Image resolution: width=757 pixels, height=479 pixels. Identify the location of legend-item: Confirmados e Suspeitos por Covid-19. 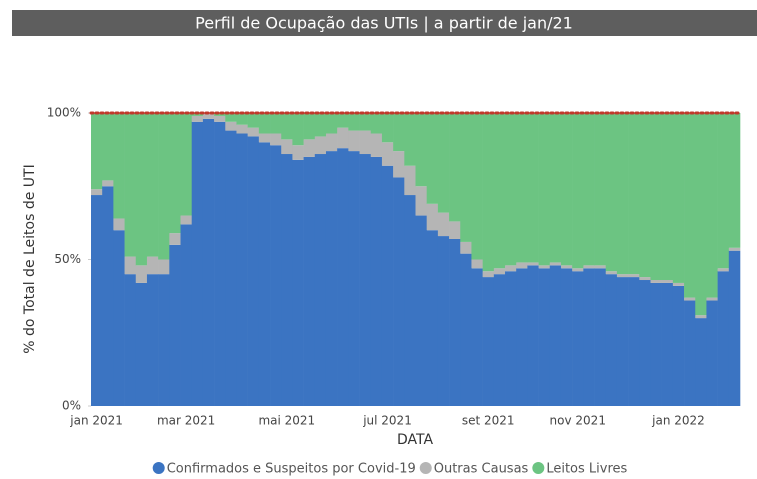
(284, 469).